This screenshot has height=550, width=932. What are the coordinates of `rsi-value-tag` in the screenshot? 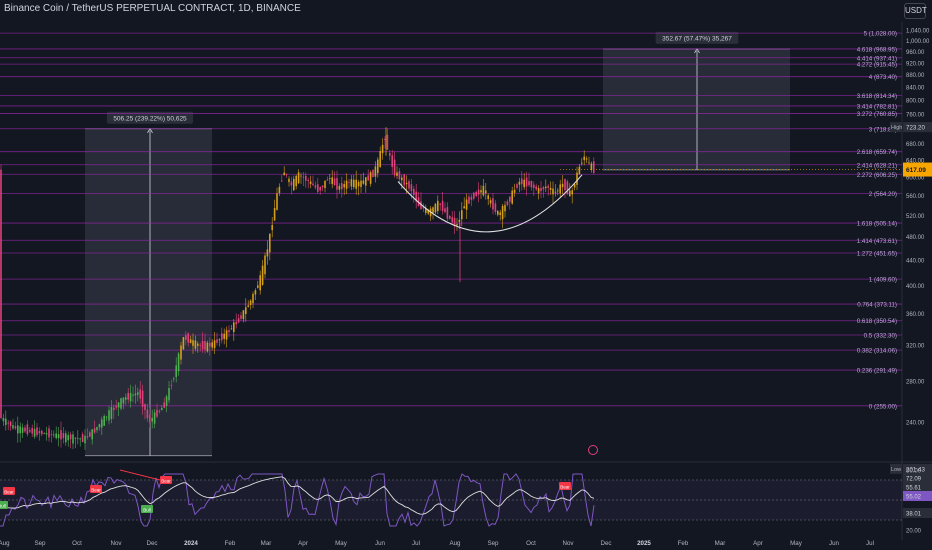 It's located at (917, 496).